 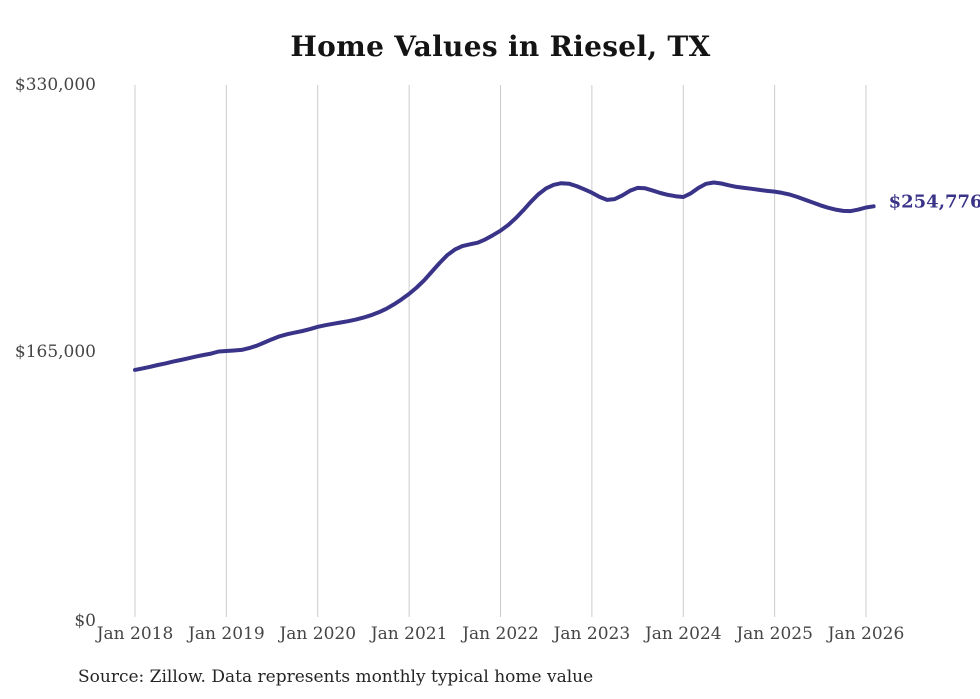 What do you see at coordinates (934, 202) in the screenshot?
I see `latest-value-label: $254,776` at bounding box center [934, 202].